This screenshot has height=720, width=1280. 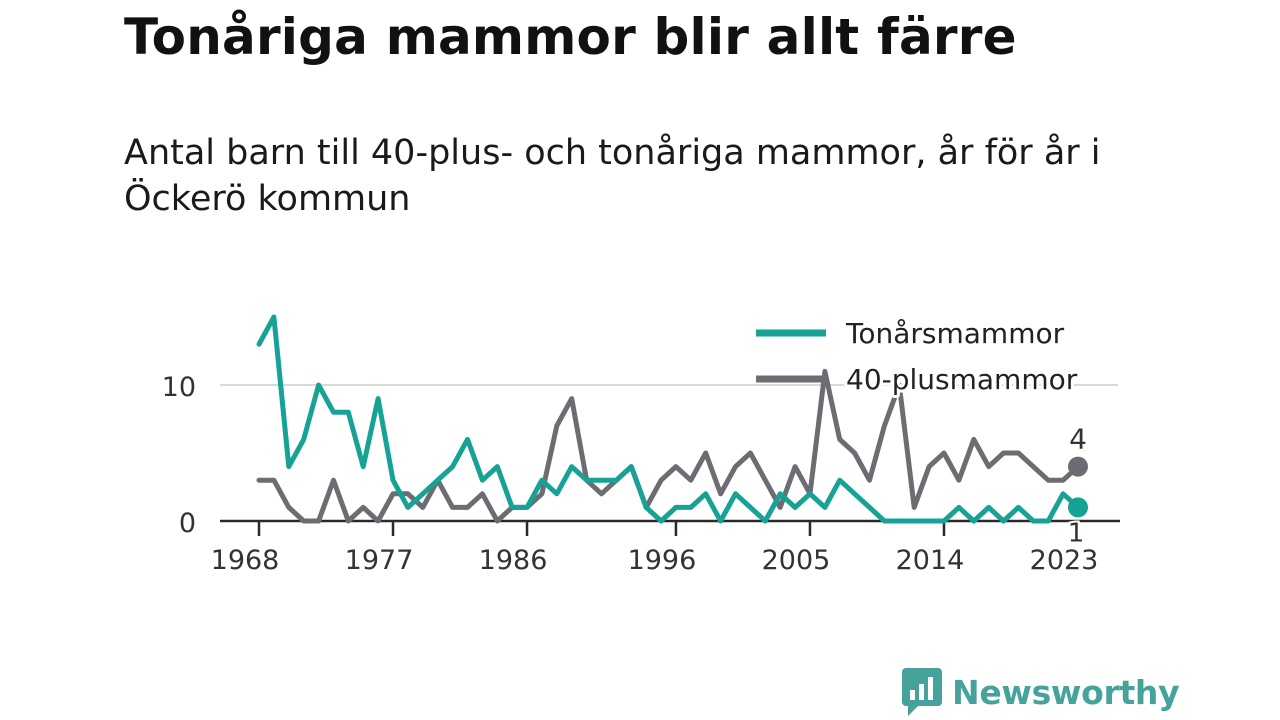 What do you see at coordinates (1066, 692) in the screenshot?
I see `brand-name: Newsworthy` at bounding box center [1066, 692].